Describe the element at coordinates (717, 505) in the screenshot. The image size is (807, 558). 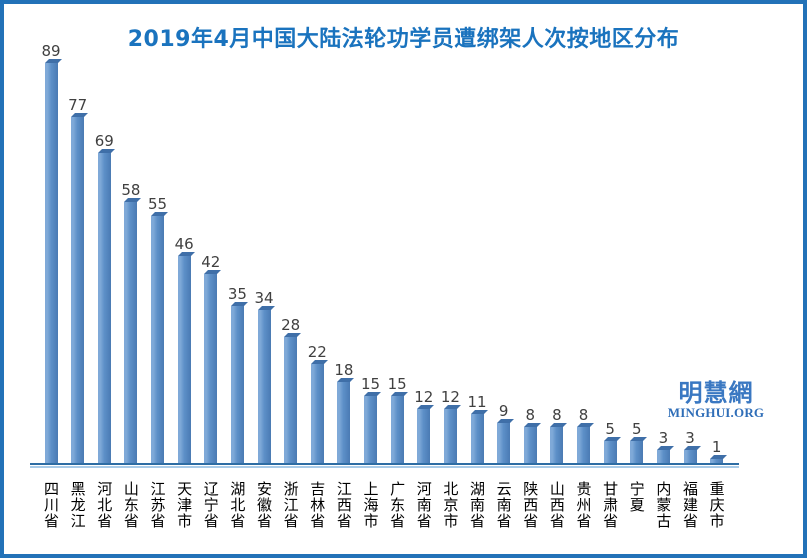
I see `category-slot: 重庆市` at that location.